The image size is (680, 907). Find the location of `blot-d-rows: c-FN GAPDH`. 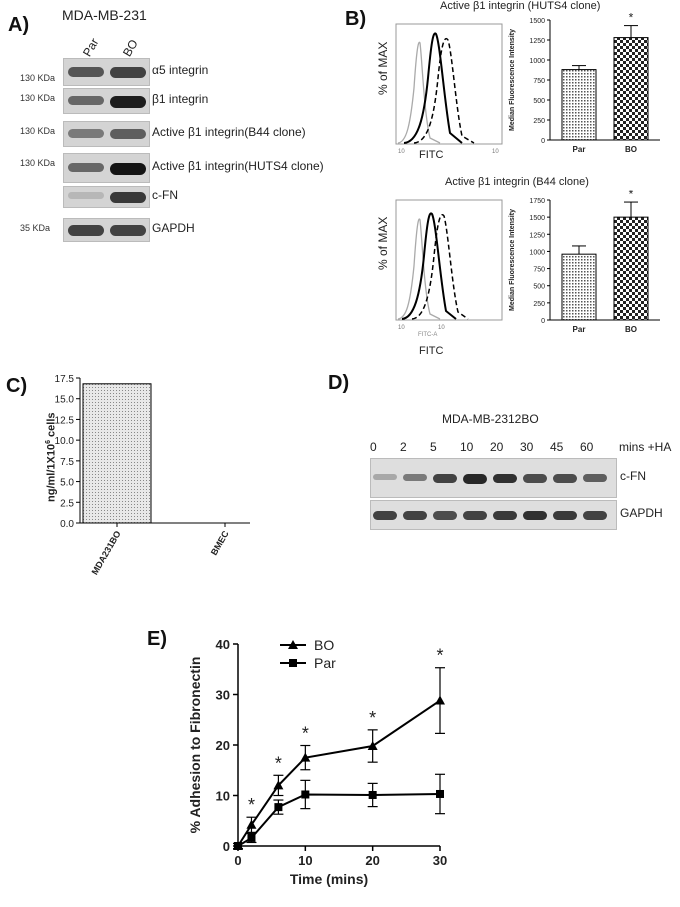

blot-d-rows: c-FN GAPDH is located at coordinates (505, 498).